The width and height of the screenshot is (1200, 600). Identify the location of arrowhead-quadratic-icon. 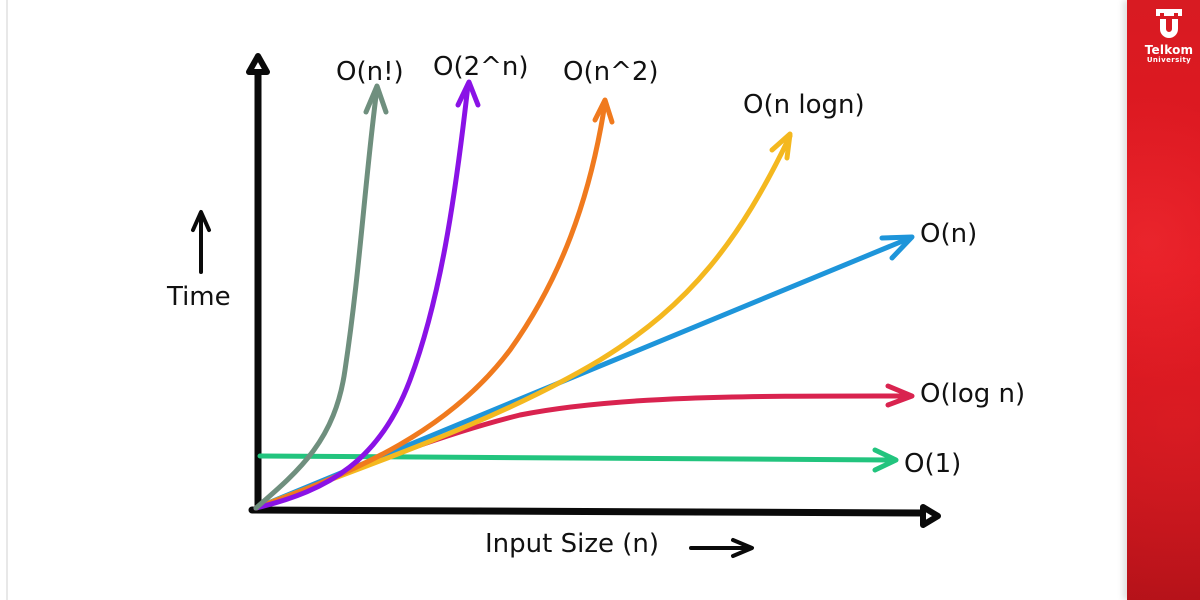
(603, 111).